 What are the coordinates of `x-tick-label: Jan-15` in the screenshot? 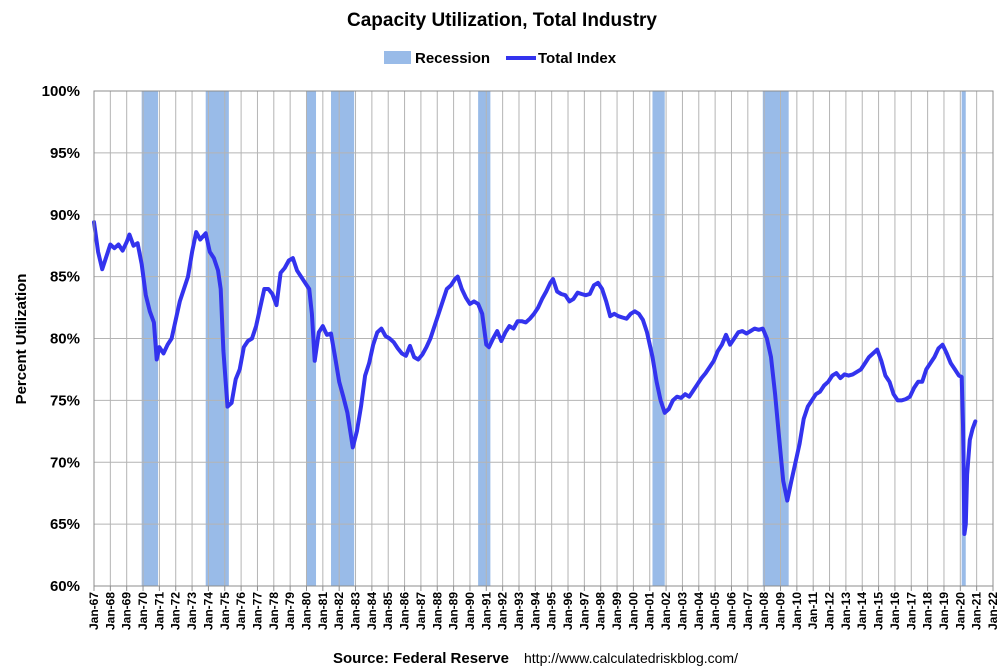 It's located at (879, 611).